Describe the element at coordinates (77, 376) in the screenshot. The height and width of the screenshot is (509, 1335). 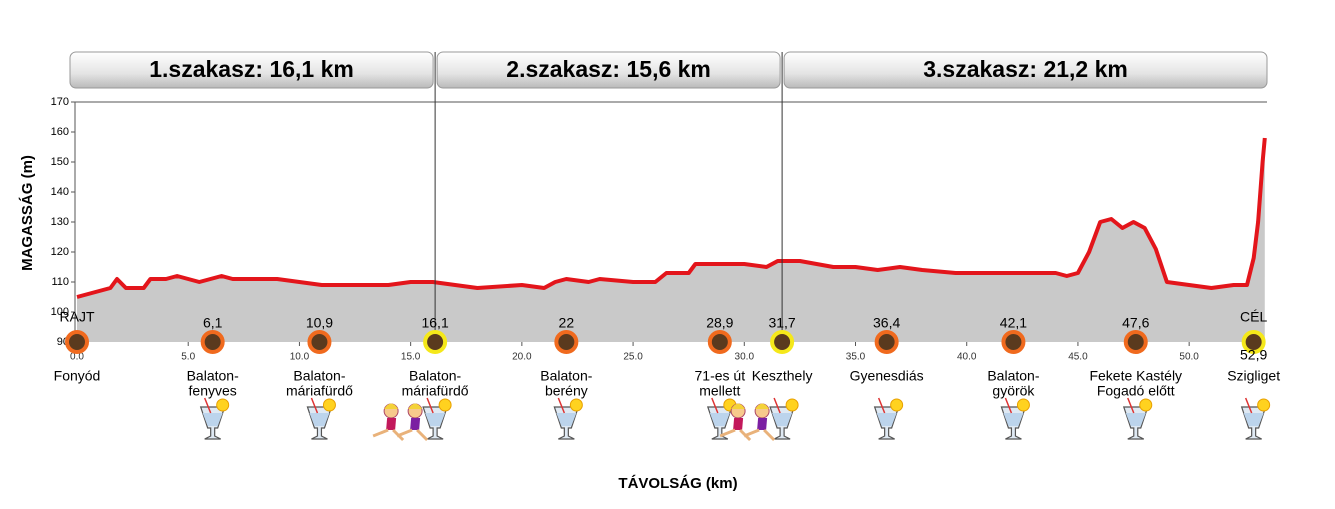
I see `place-name: Fonyód` at that location.